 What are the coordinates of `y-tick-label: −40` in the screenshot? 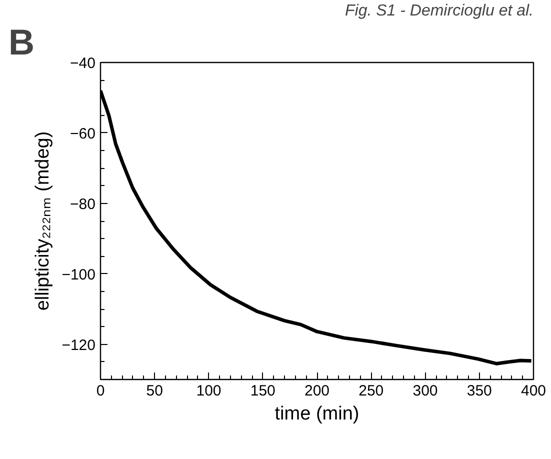 It's located at (83, 63).